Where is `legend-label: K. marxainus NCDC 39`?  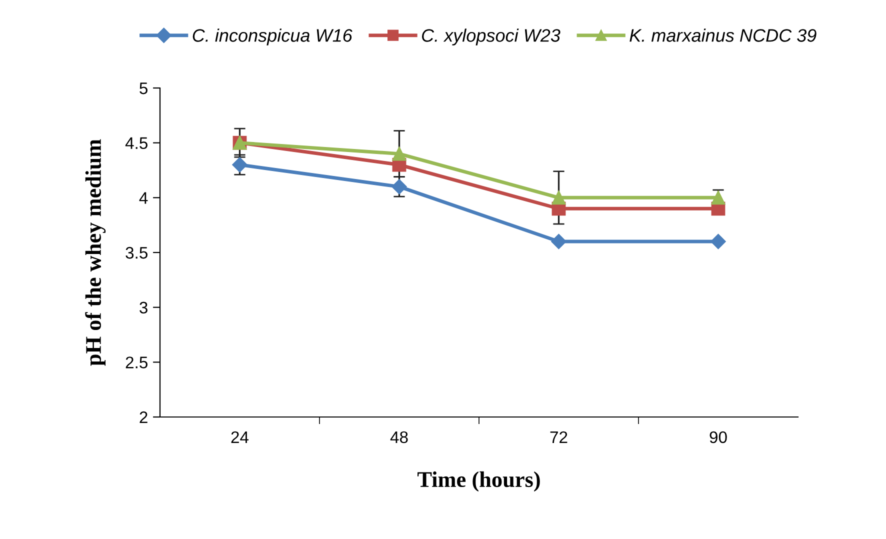
legend-label: K. marxainus NCDC 39 is located at coordinates (723, 35).